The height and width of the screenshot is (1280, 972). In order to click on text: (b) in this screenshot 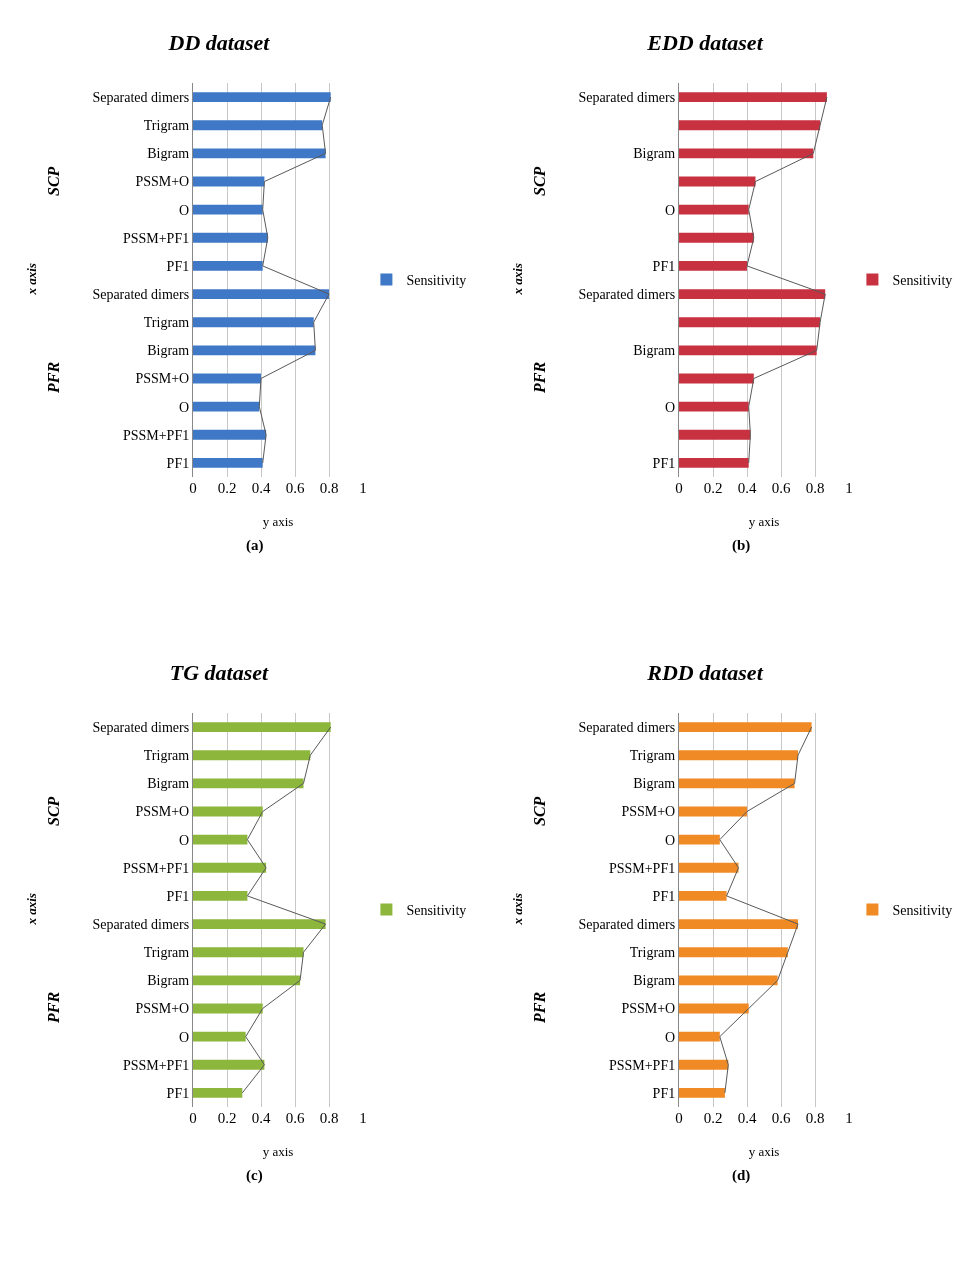, I will do `click(741, 545)`.